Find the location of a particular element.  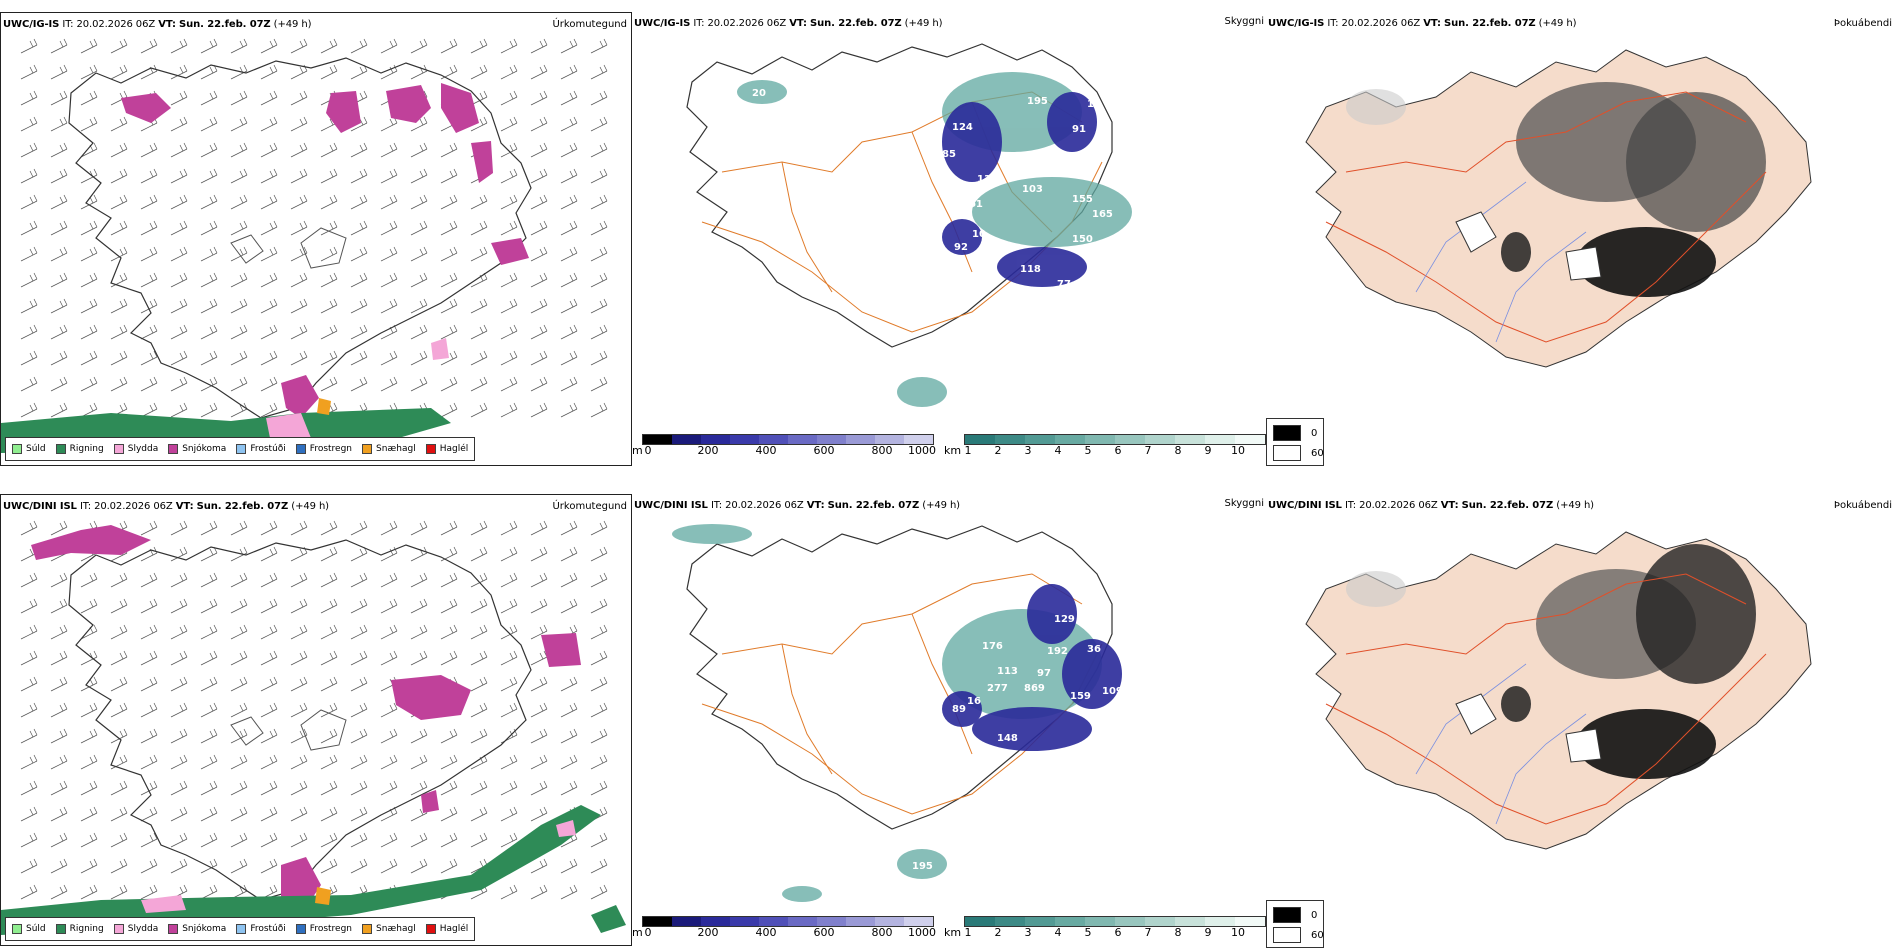

colorbar-tick: 4 is located at coordinates (1058, 450).